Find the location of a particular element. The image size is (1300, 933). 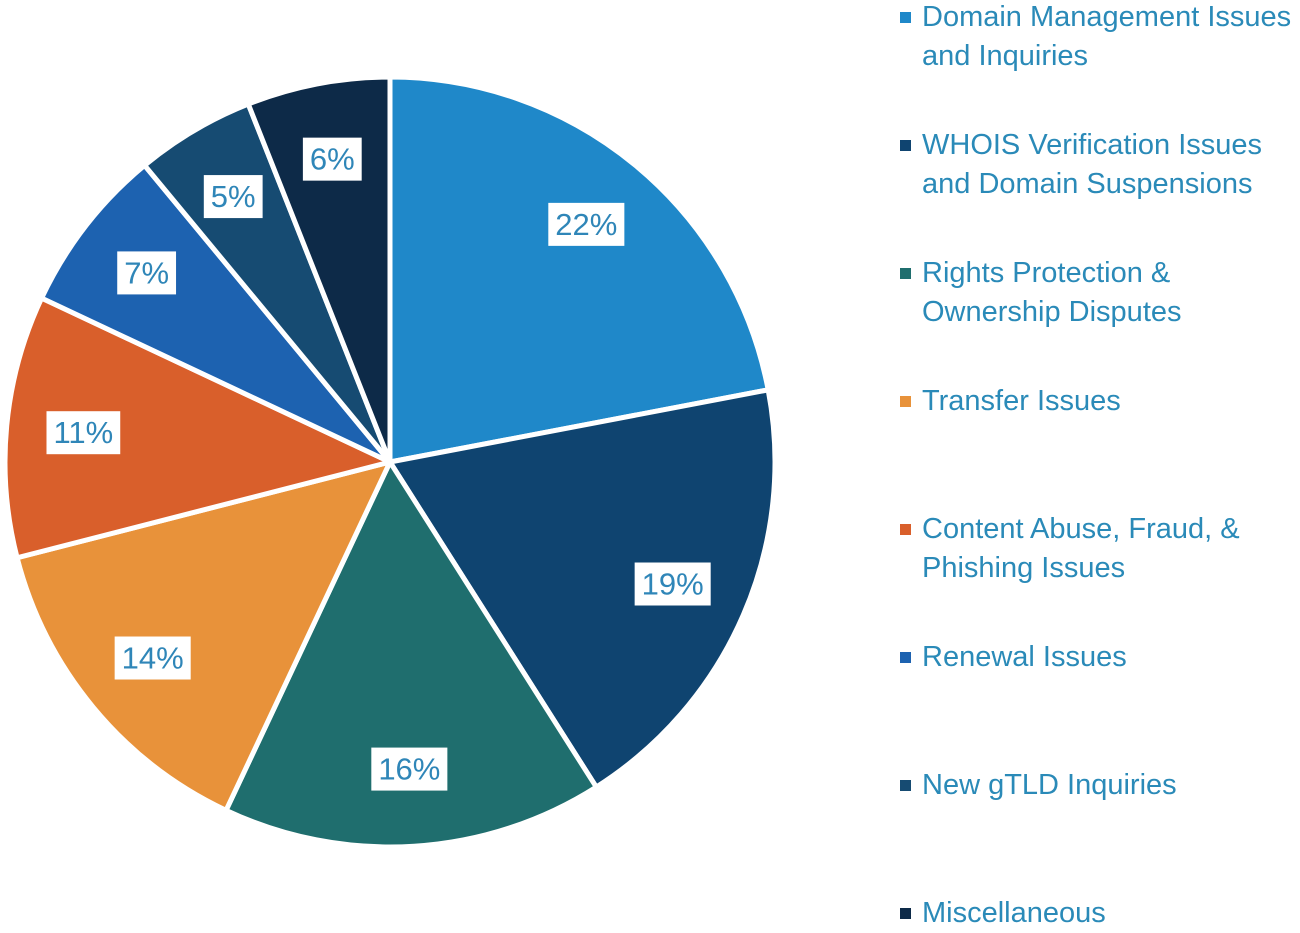

legend-item: Domain Management Issues and Inquiries is located at coordinates (1097, 38).